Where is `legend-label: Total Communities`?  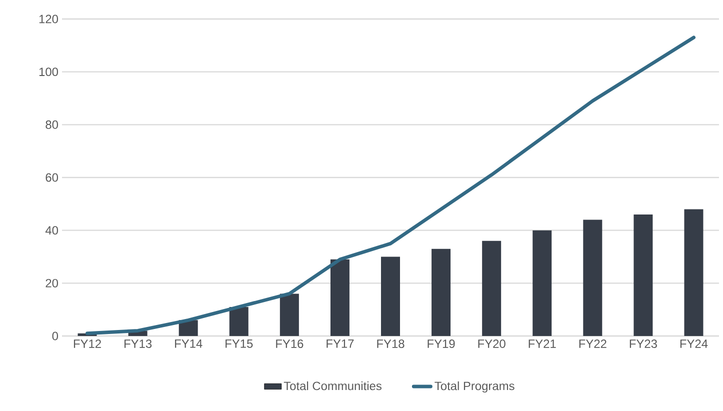
legend-label: Total Communities is located at coordinates (333, 385).